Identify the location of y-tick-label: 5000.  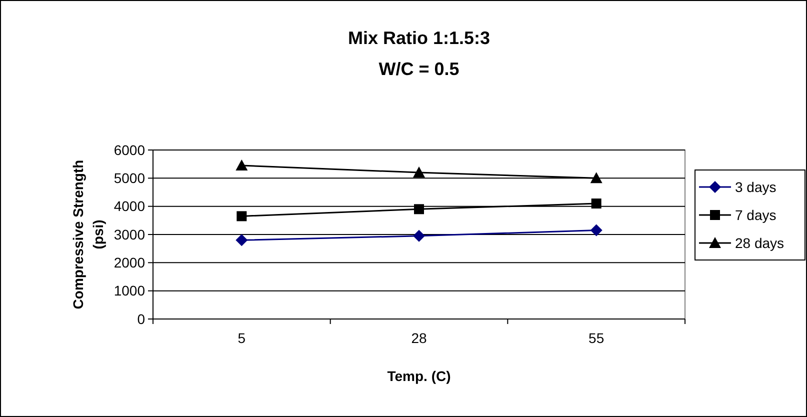
(130, 178).